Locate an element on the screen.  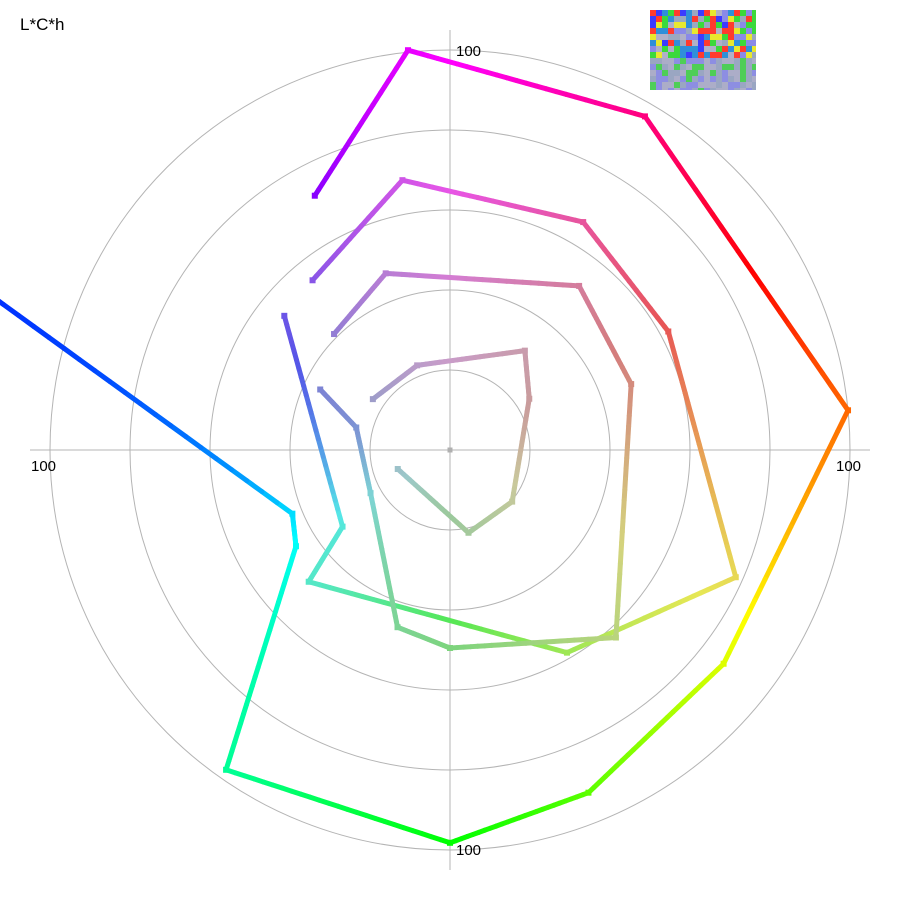
chart-title: L*C*h is located at coordinates (42, 24).